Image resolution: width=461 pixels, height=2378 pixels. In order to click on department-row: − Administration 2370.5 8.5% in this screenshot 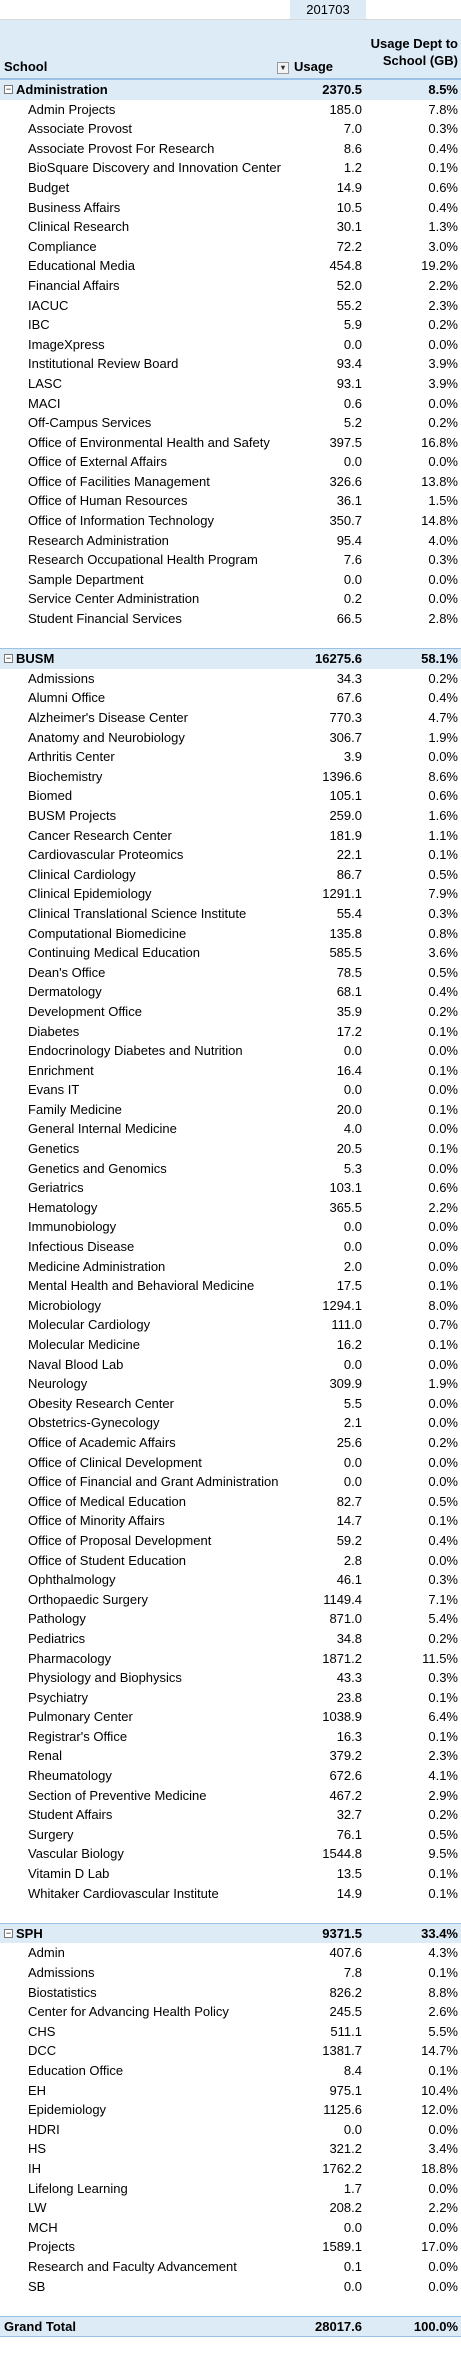, I will do `click(230, 89)`.